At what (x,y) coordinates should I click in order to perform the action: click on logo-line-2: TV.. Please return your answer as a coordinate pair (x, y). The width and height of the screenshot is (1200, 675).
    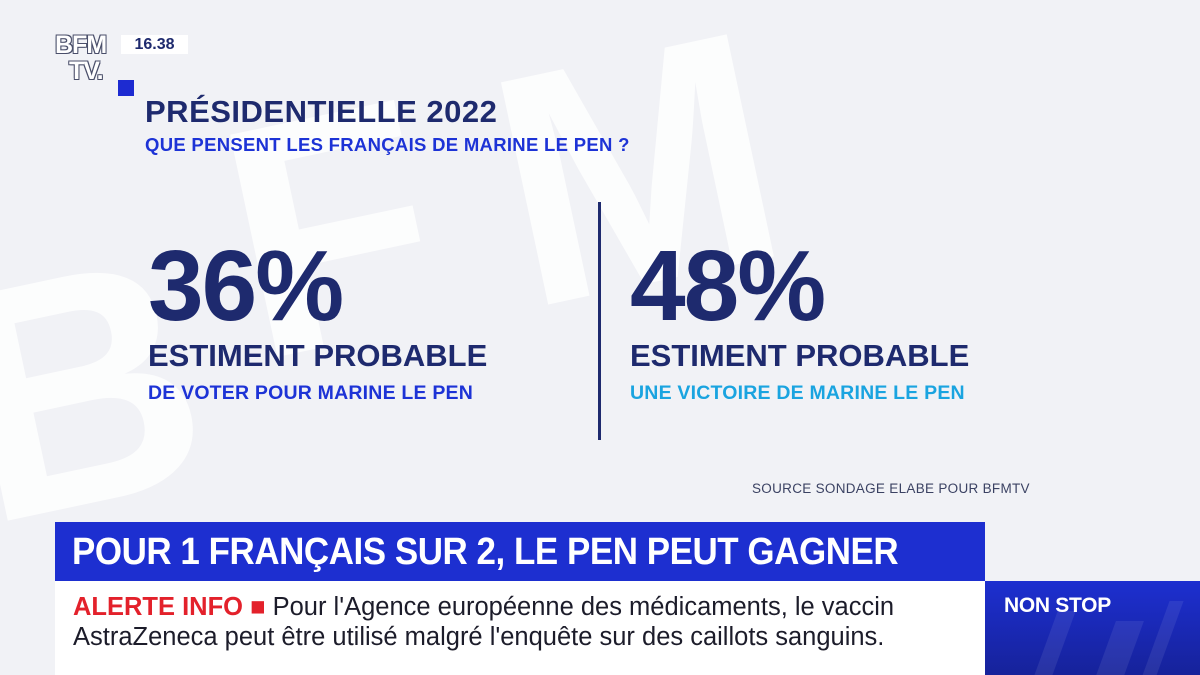
    Looking at the image, I should click on (86, 71).